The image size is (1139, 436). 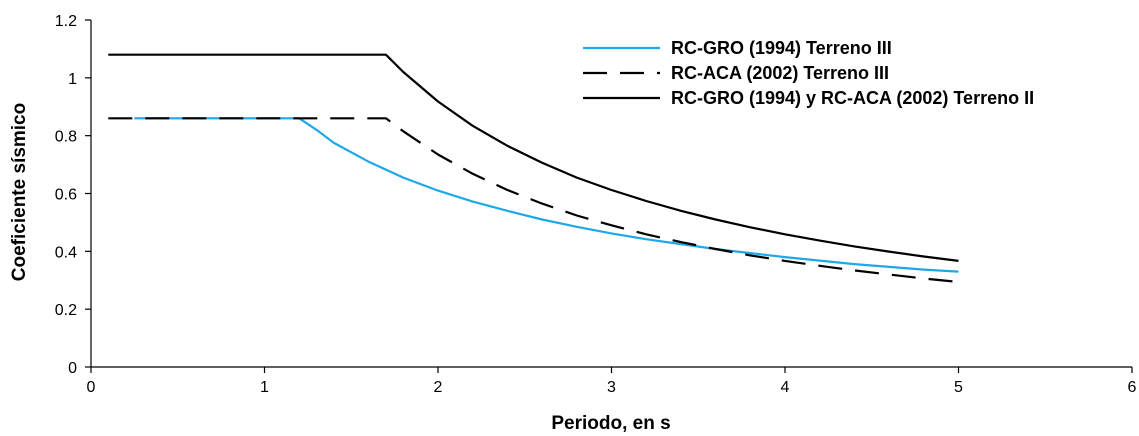 What do you see at coordinates (264, 387) in the screenshot?
I see `x-tick-label: 1` at bounding box center [264, 387].